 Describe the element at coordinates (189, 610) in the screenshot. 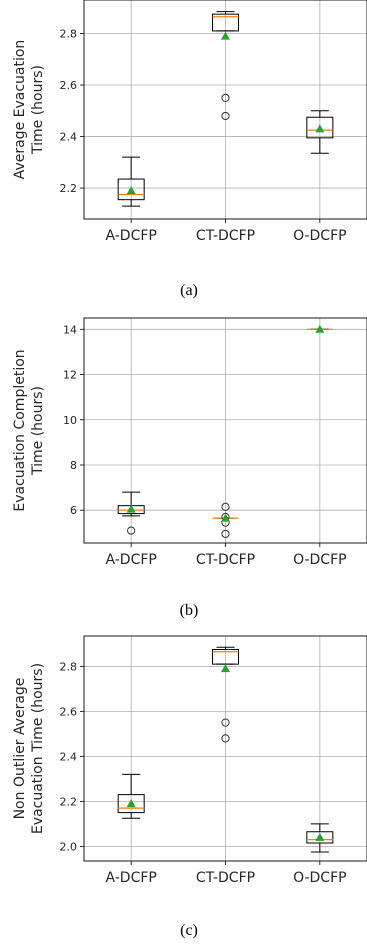

I see `panel-caption: (b)` at that location.